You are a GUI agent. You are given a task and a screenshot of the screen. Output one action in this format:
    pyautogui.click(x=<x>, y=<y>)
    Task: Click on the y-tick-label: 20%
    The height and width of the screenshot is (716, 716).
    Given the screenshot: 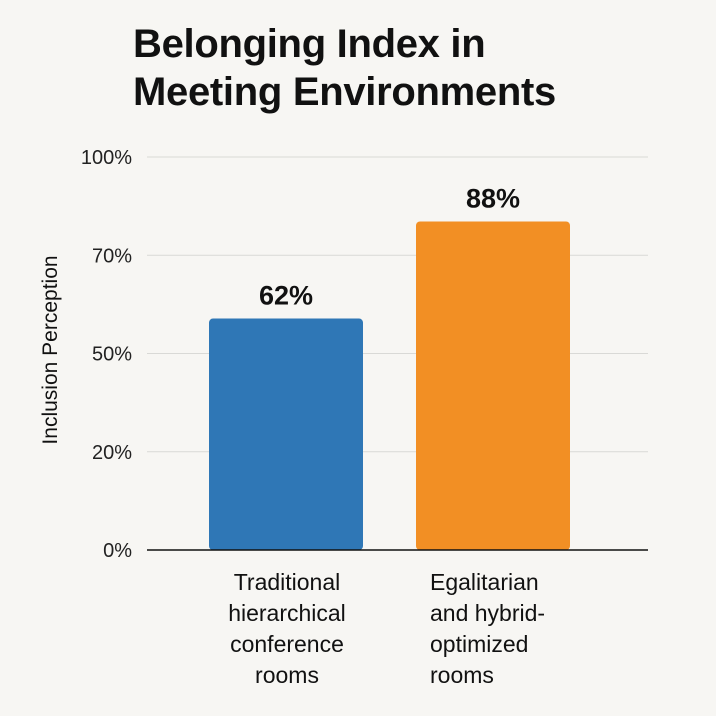 What is the action you would take?
    pyautogui.click(x=112, y=453)
    